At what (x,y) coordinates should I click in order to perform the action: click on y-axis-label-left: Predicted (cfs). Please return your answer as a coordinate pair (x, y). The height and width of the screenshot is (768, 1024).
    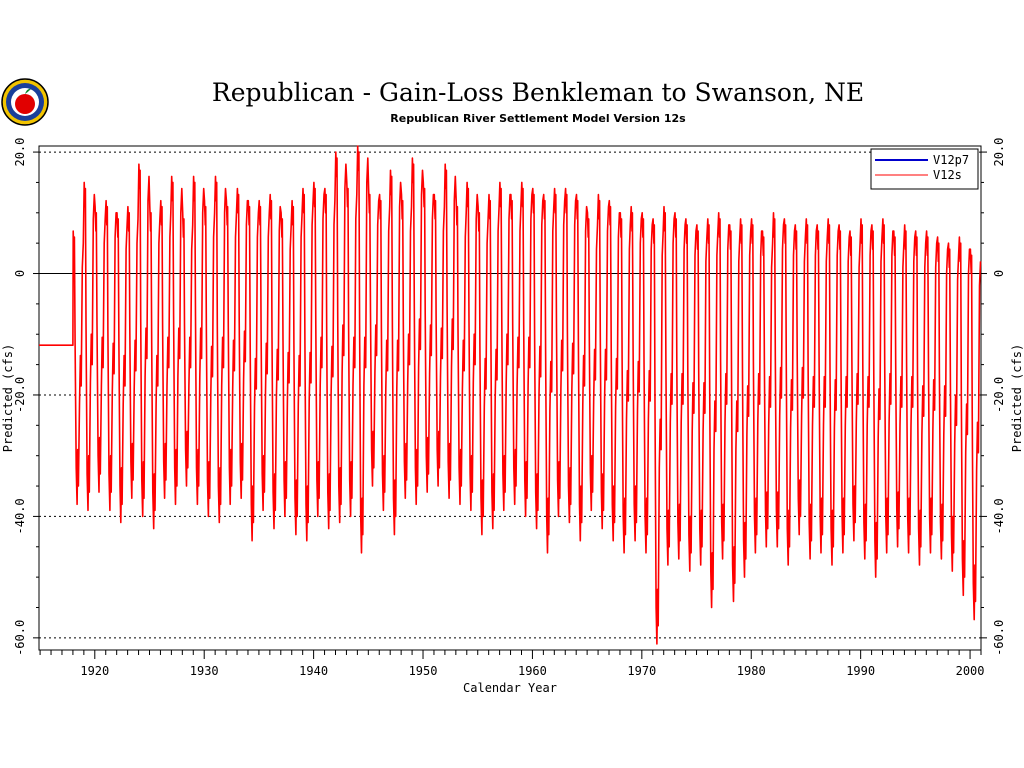
    Looking at the image, I should click on (8, 398).